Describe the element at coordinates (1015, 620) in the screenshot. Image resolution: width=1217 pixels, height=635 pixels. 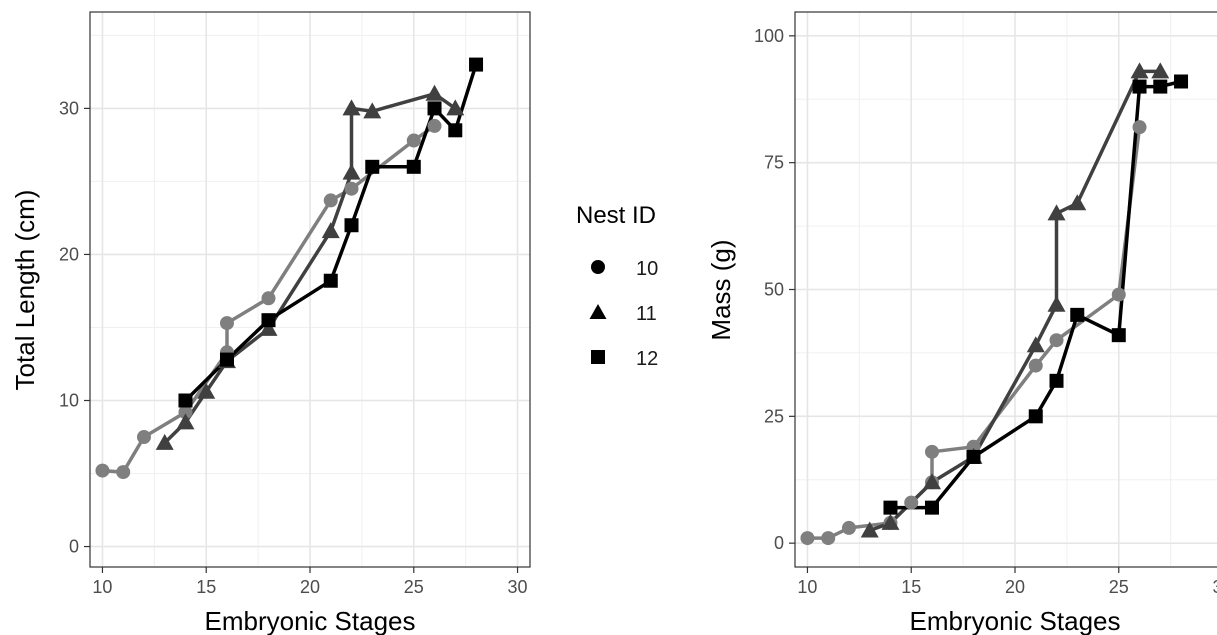
I see `x-axis-label: Embryonic Stages` at that location.